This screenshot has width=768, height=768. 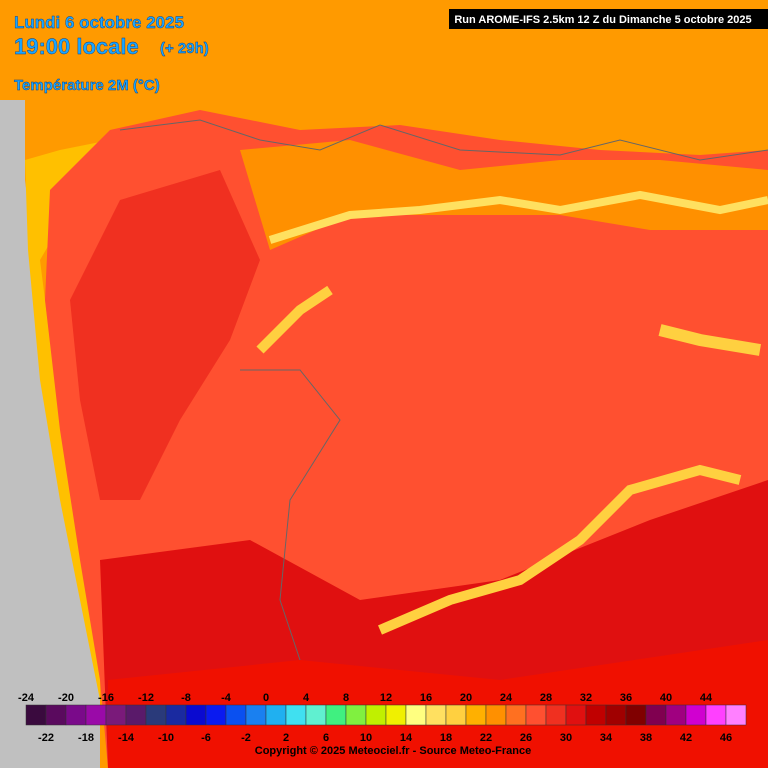 I want to click on legend-label: 10, so click(x=366, y=738).